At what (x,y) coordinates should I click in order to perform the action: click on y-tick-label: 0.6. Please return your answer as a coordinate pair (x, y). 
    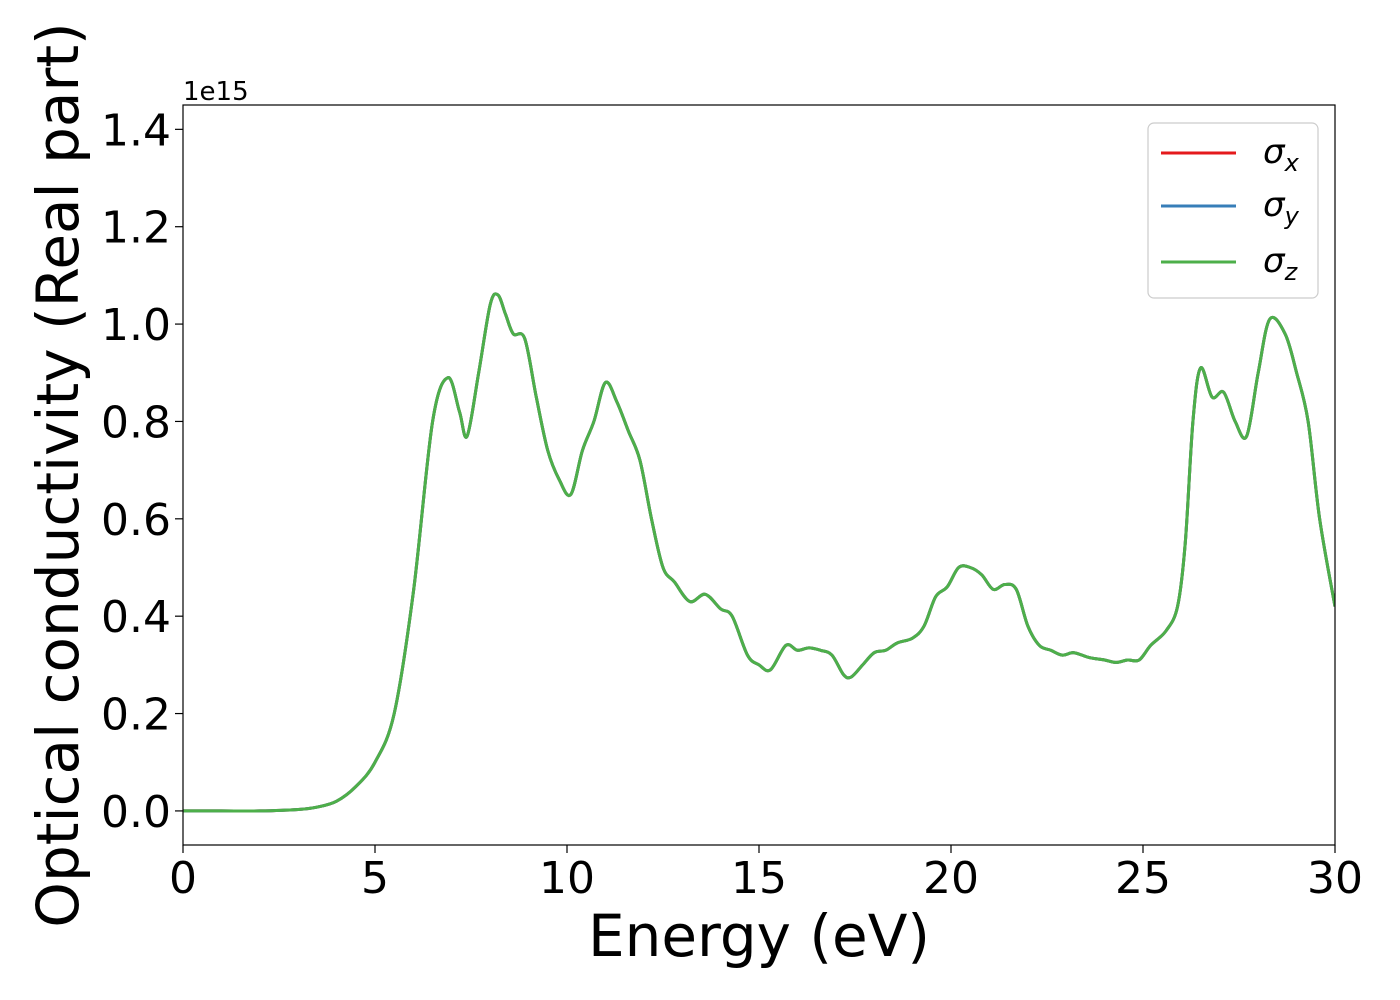
    Looking at the image, I should click on (136, 520).